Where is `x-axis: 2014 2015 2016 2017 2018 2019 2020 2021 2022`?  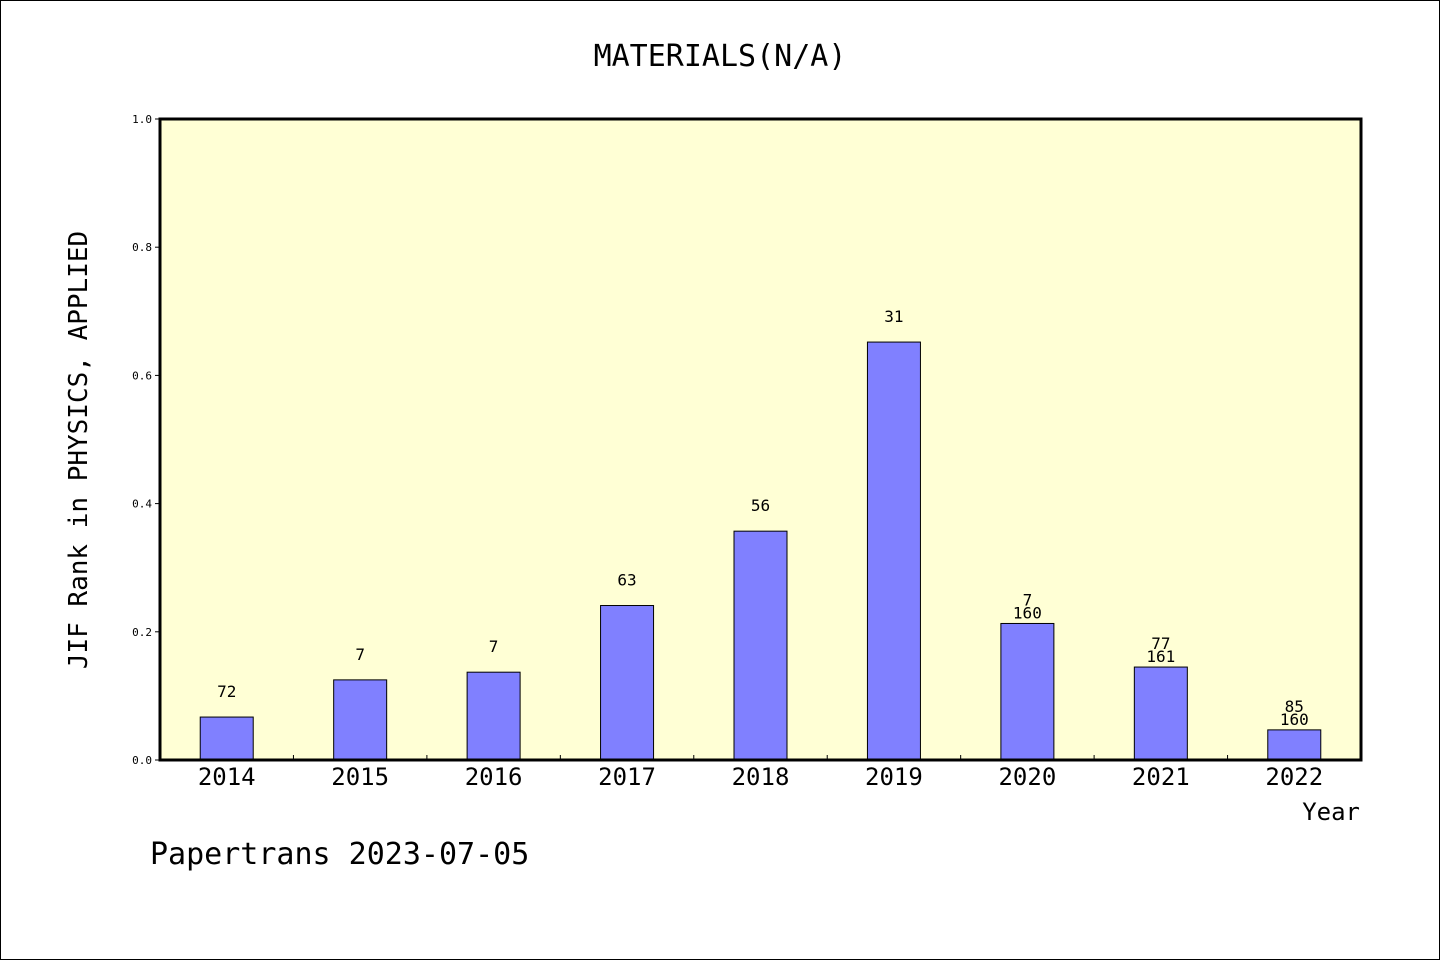 x-axis: 2014 2015 2016 2017 2018 2019 2020 2021 2022 is located at coordinates (760, 773).